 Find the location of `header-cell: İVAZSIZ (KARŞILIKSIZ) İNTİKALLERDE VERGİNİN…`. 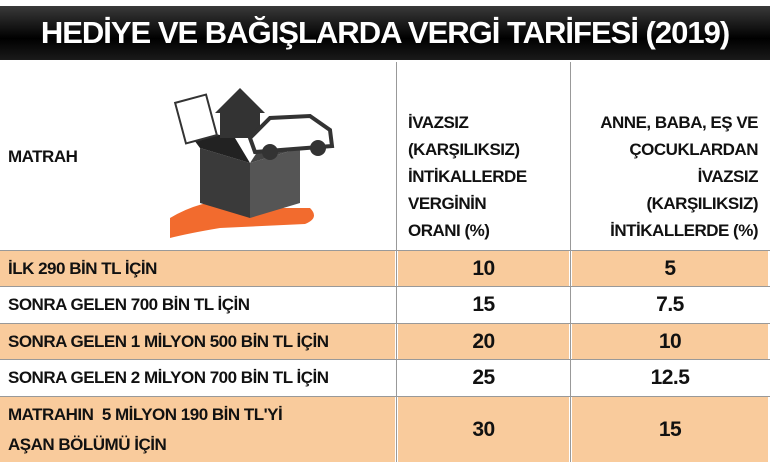

header-cell: İVAZSIZ (KARŞILIKSIZ) İNTİKALLERDE VERGİNİN… is located at coordinates (483, 156).